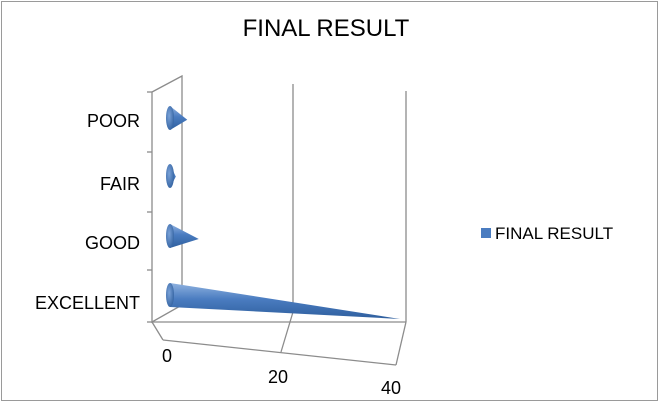 The image size is (659, 402). What do you see at coordinates (170, 176) in the screenshot?
I see `cone-base-fair` at bounding box center [170, 176].